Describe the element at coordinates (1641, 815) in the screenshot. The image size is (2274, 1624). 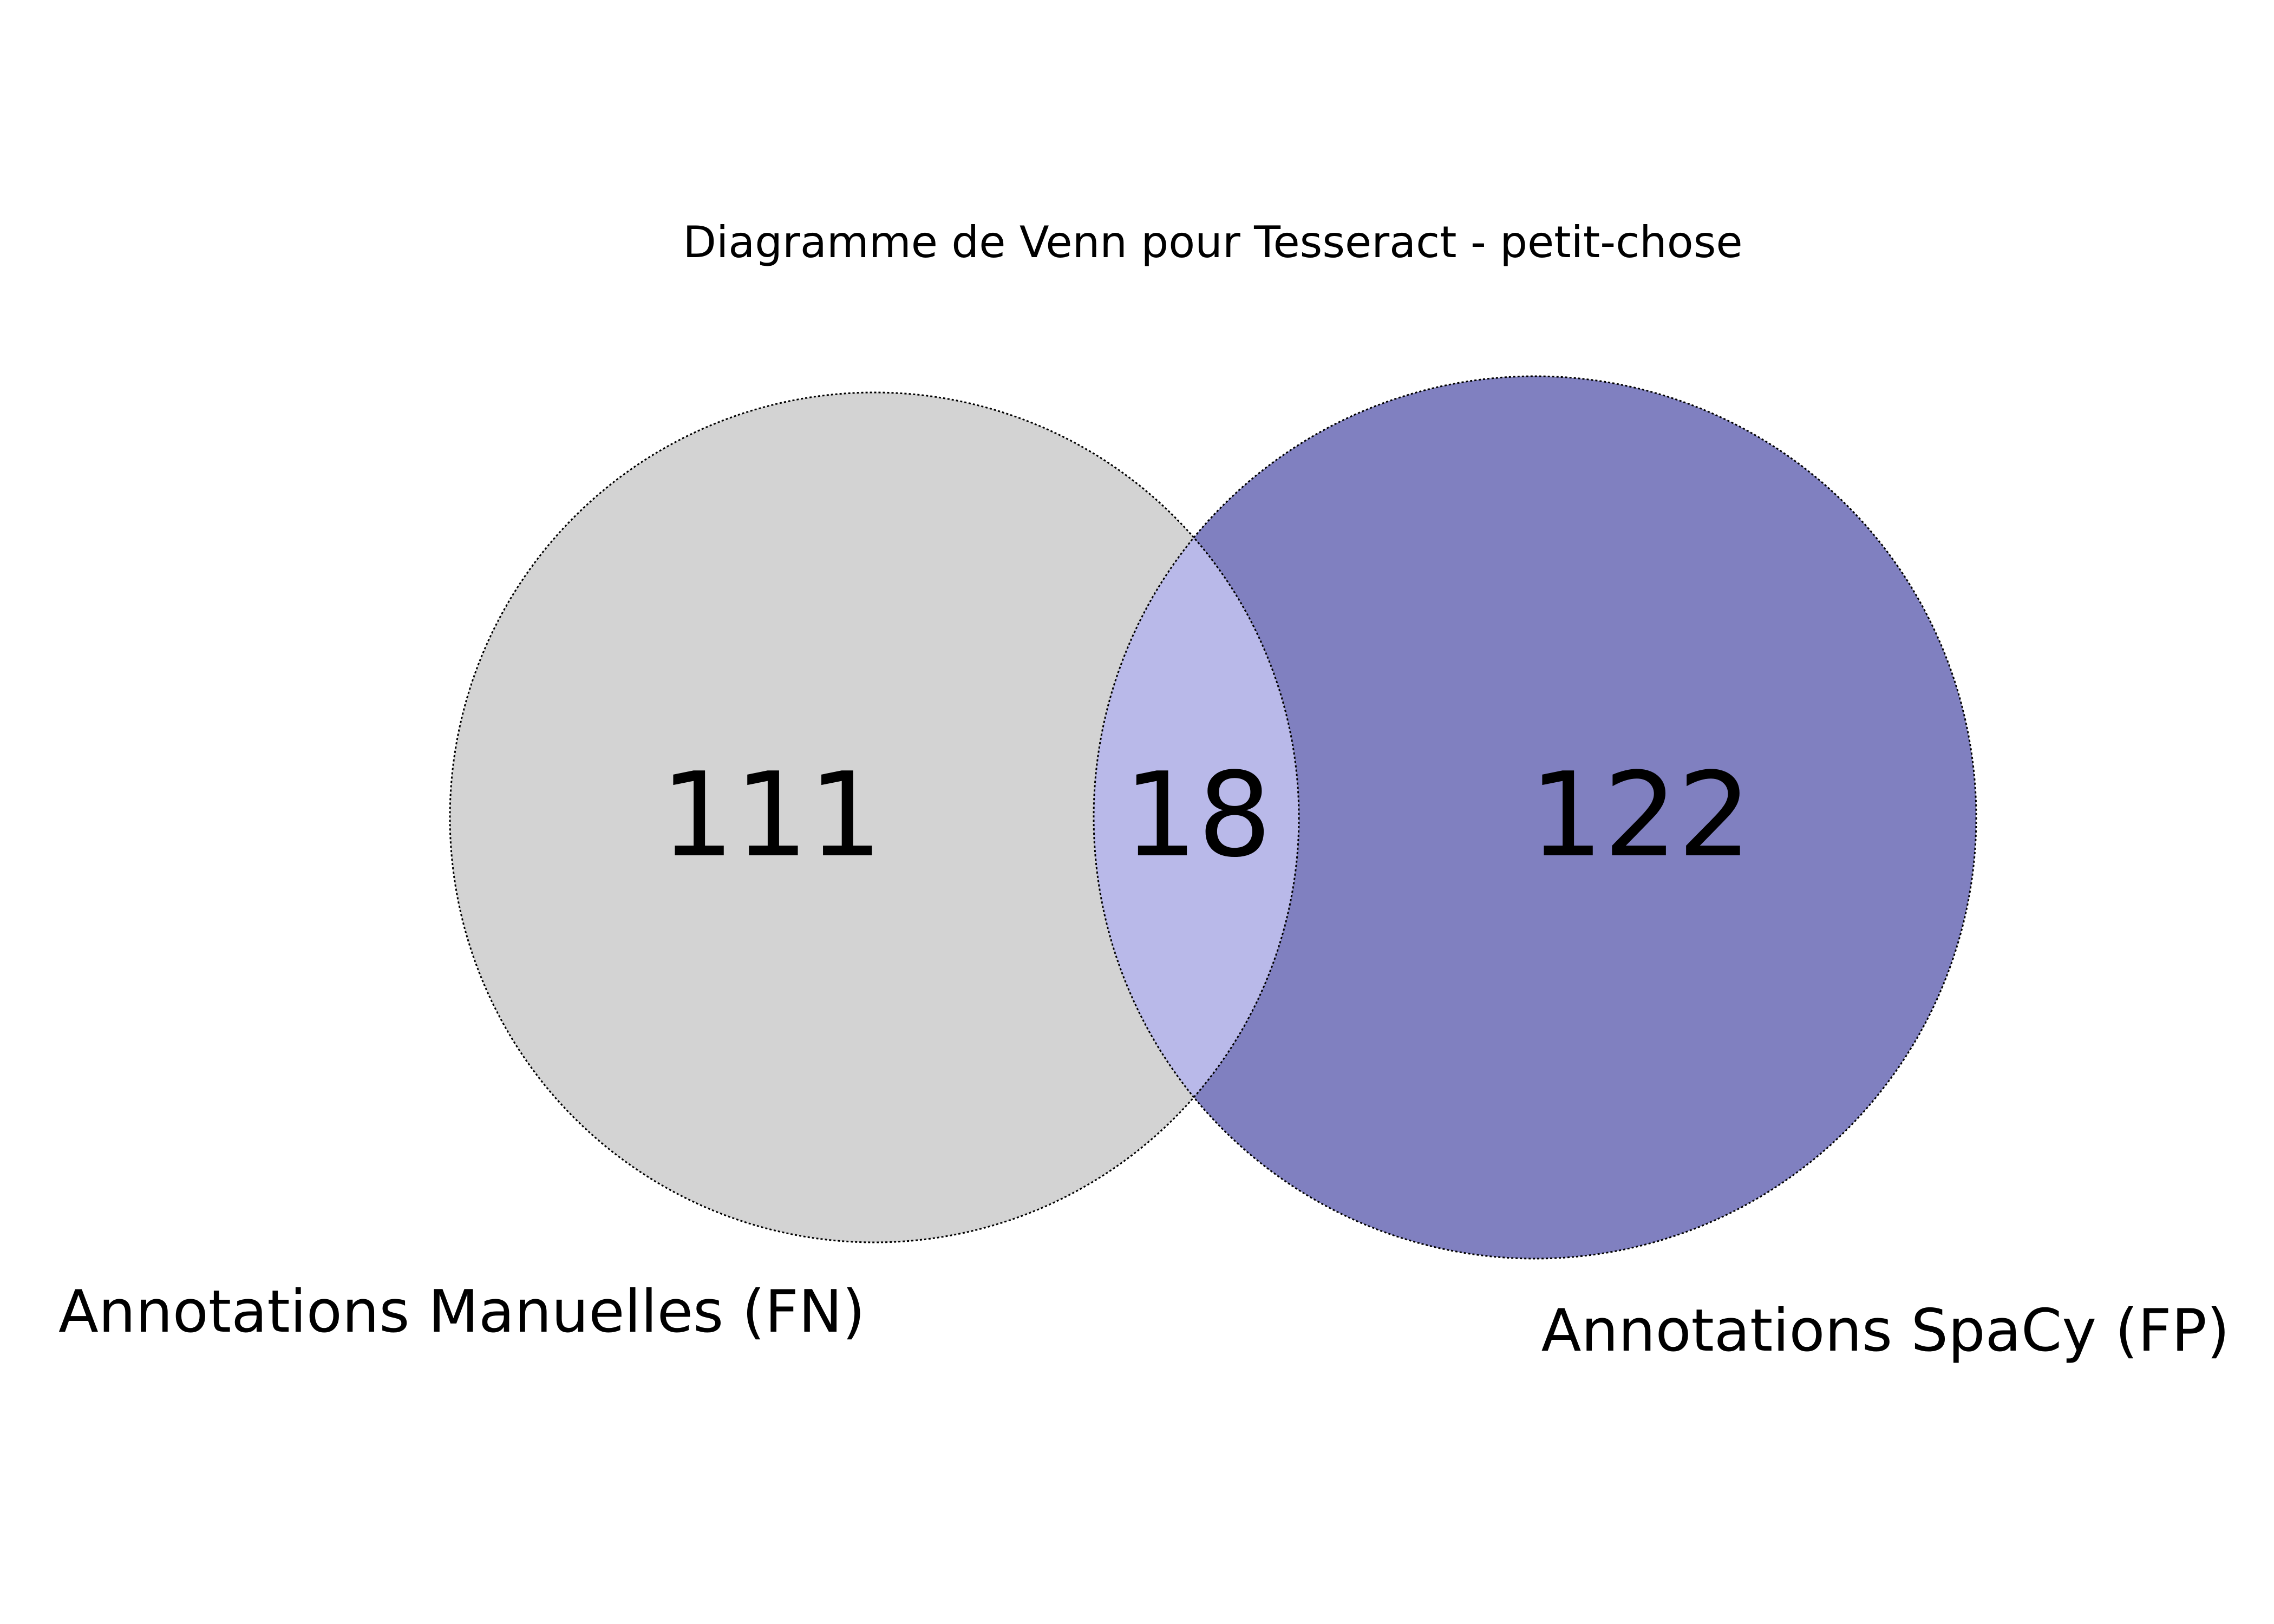
I see `count-only-b: 122` at that location.